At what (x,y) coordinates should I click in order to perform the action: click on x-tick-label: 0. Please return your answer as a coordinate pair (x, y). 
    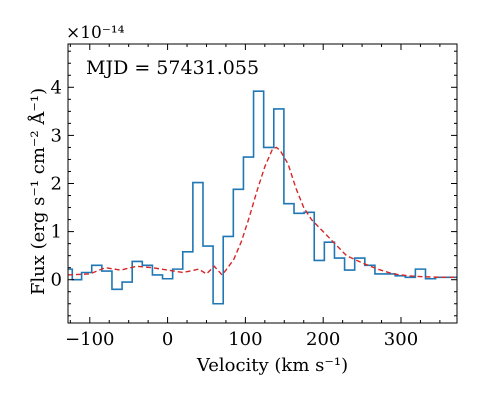
    Looking at the image, I should click on (167, 339).